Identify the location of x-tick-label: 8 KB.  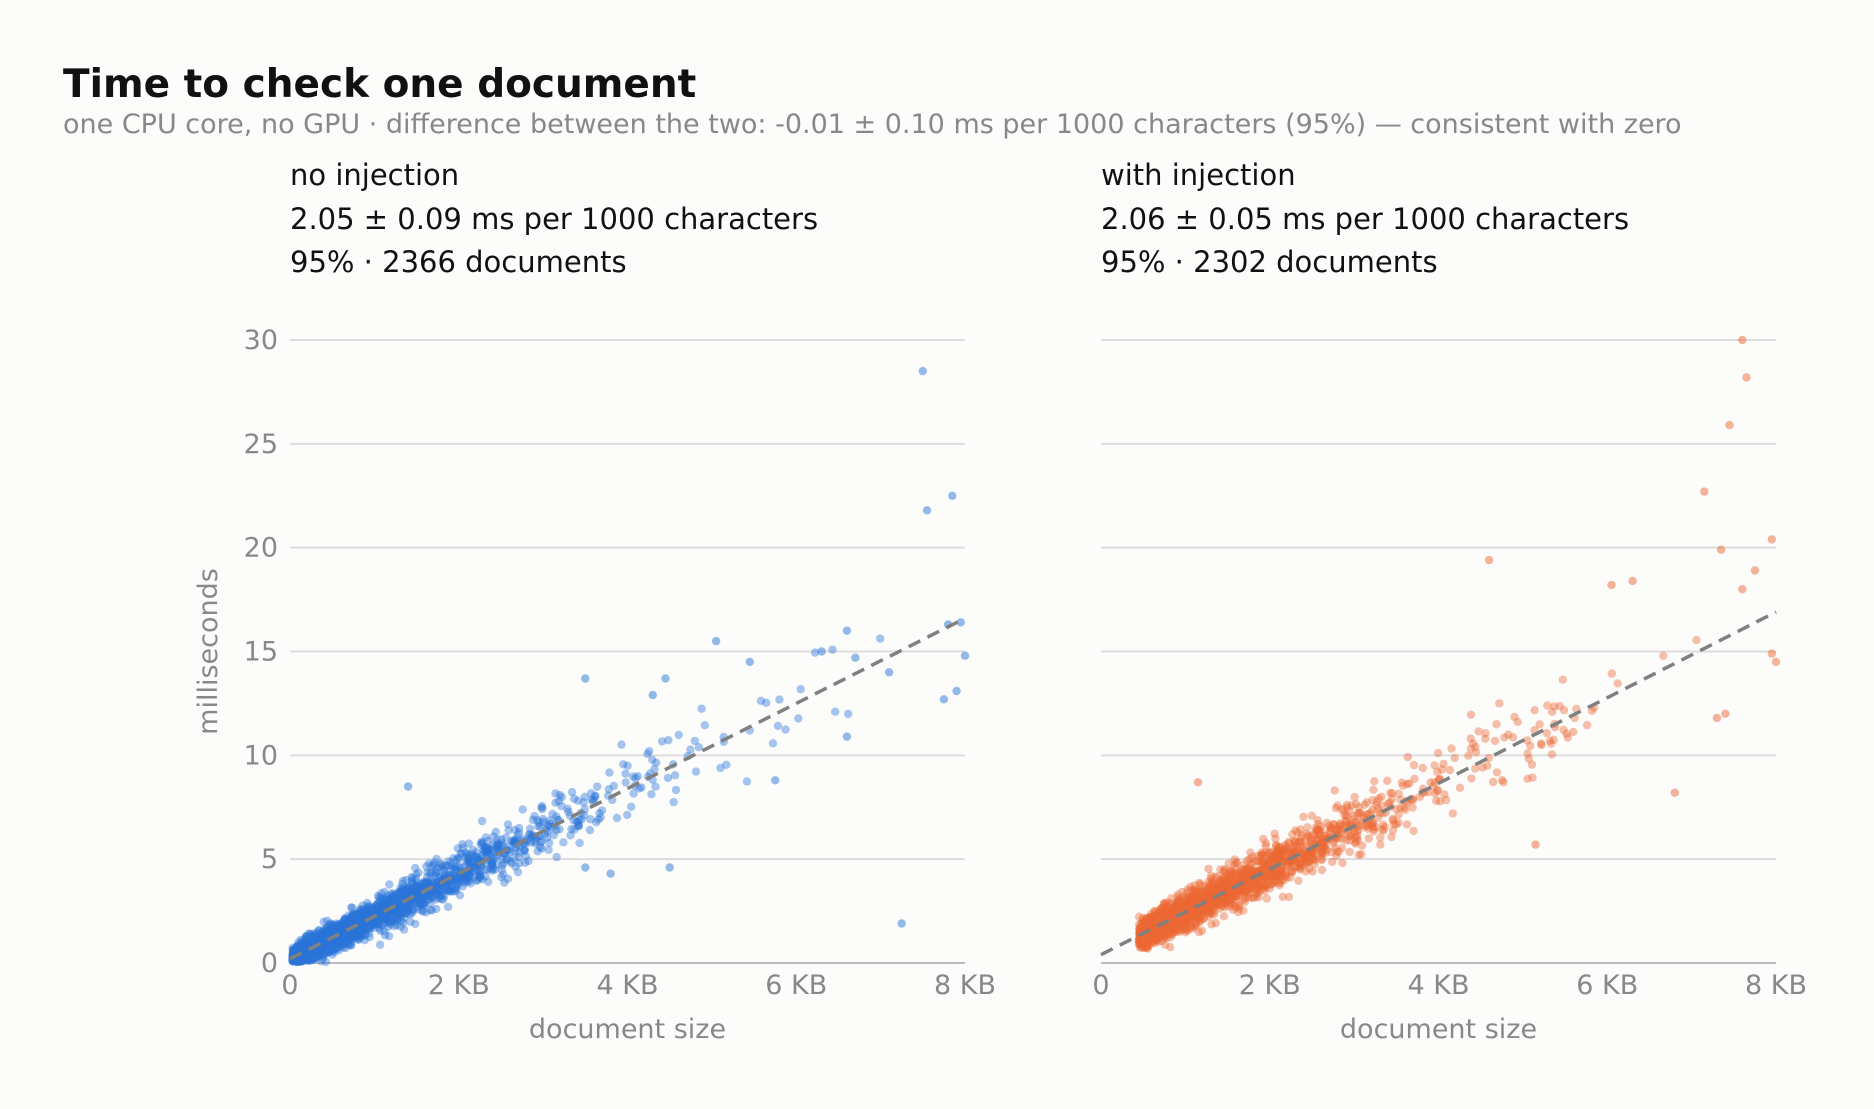
(1776, 985).